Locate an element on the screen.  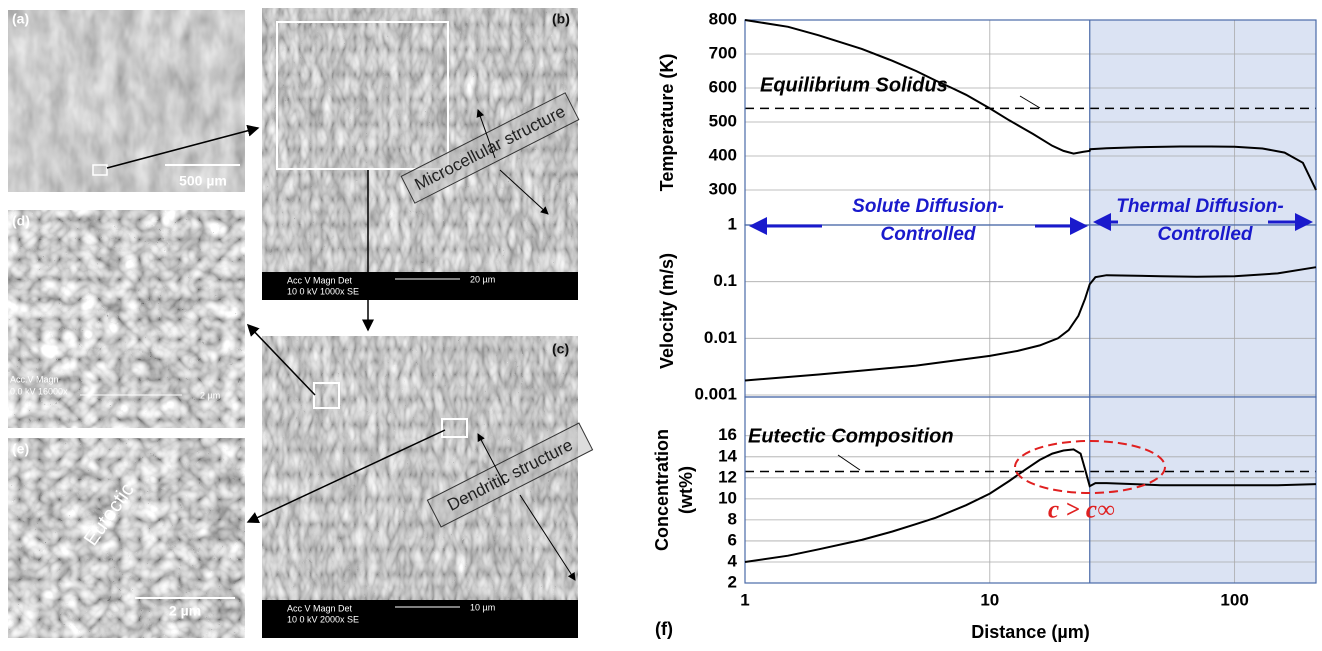
panel-label: (e) is located at coordinates (20, 449).